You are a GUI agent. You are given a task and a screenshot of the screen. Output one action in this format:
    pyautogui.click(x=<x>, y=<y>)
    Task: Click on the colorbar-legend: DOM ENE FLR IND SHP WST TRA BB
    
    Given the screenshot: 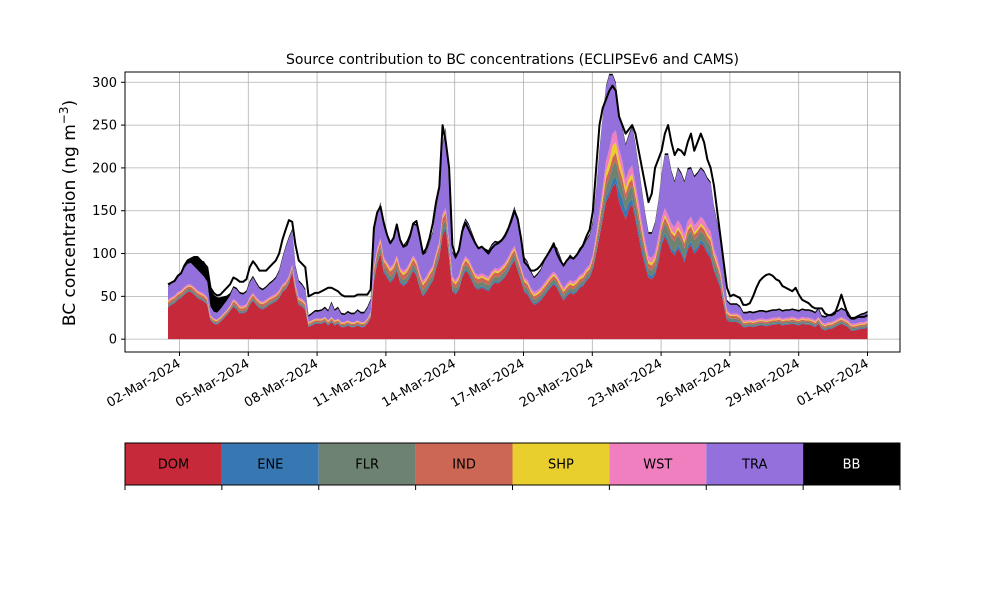 What is the action you would take?
    pyautogui.click(x=512, y=466)
    